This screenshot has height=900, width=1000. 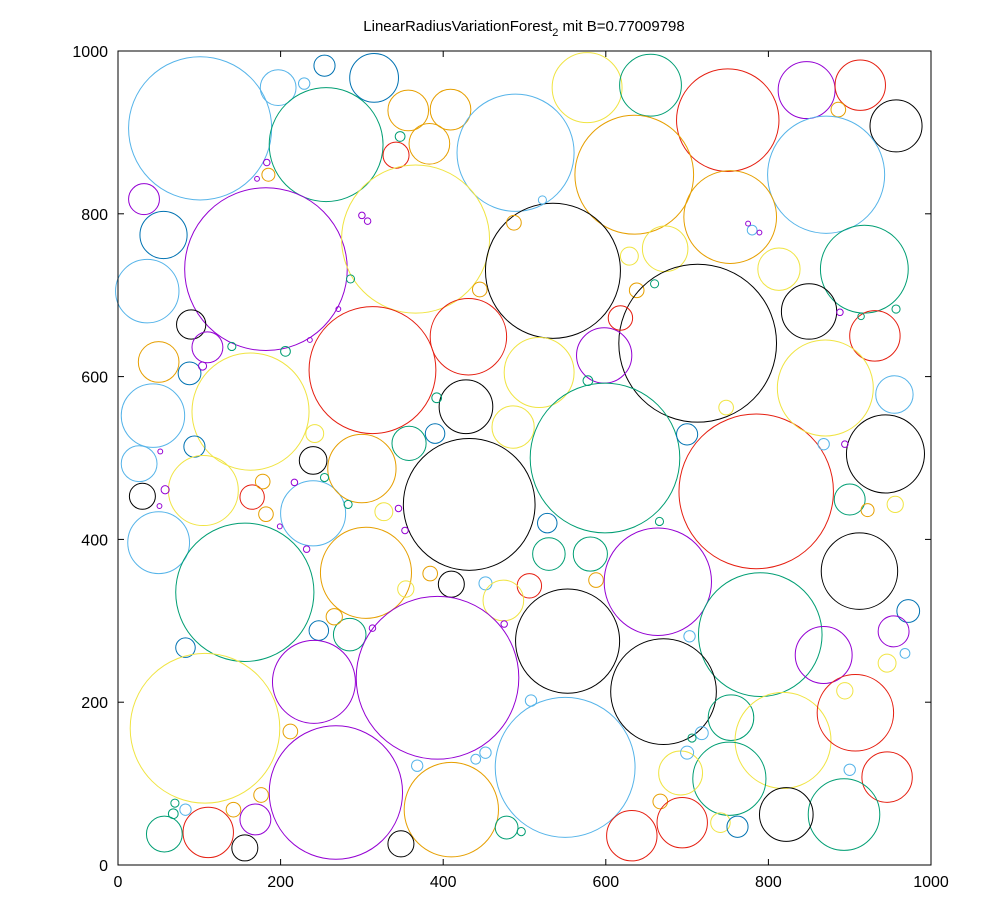 What do you see at coordinates (94, 540) in the screenshot?
I see `y-tick-label: 400` at bounding box center [94, 540].